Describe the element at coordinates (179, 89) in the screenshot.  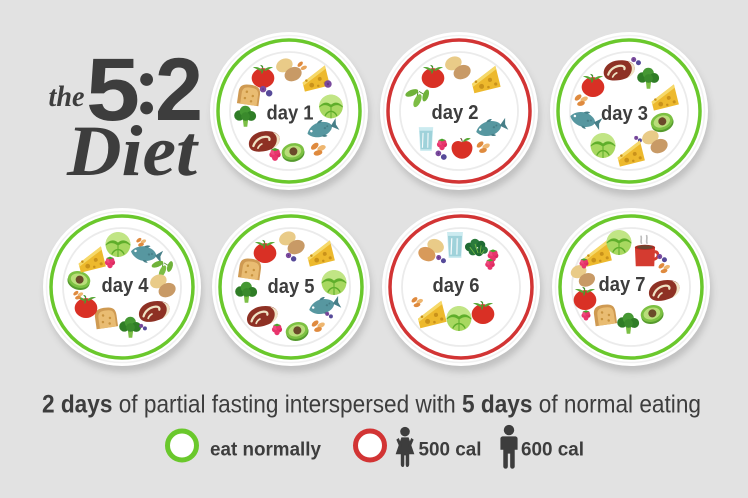
I see `svg-text: 2` at that location.